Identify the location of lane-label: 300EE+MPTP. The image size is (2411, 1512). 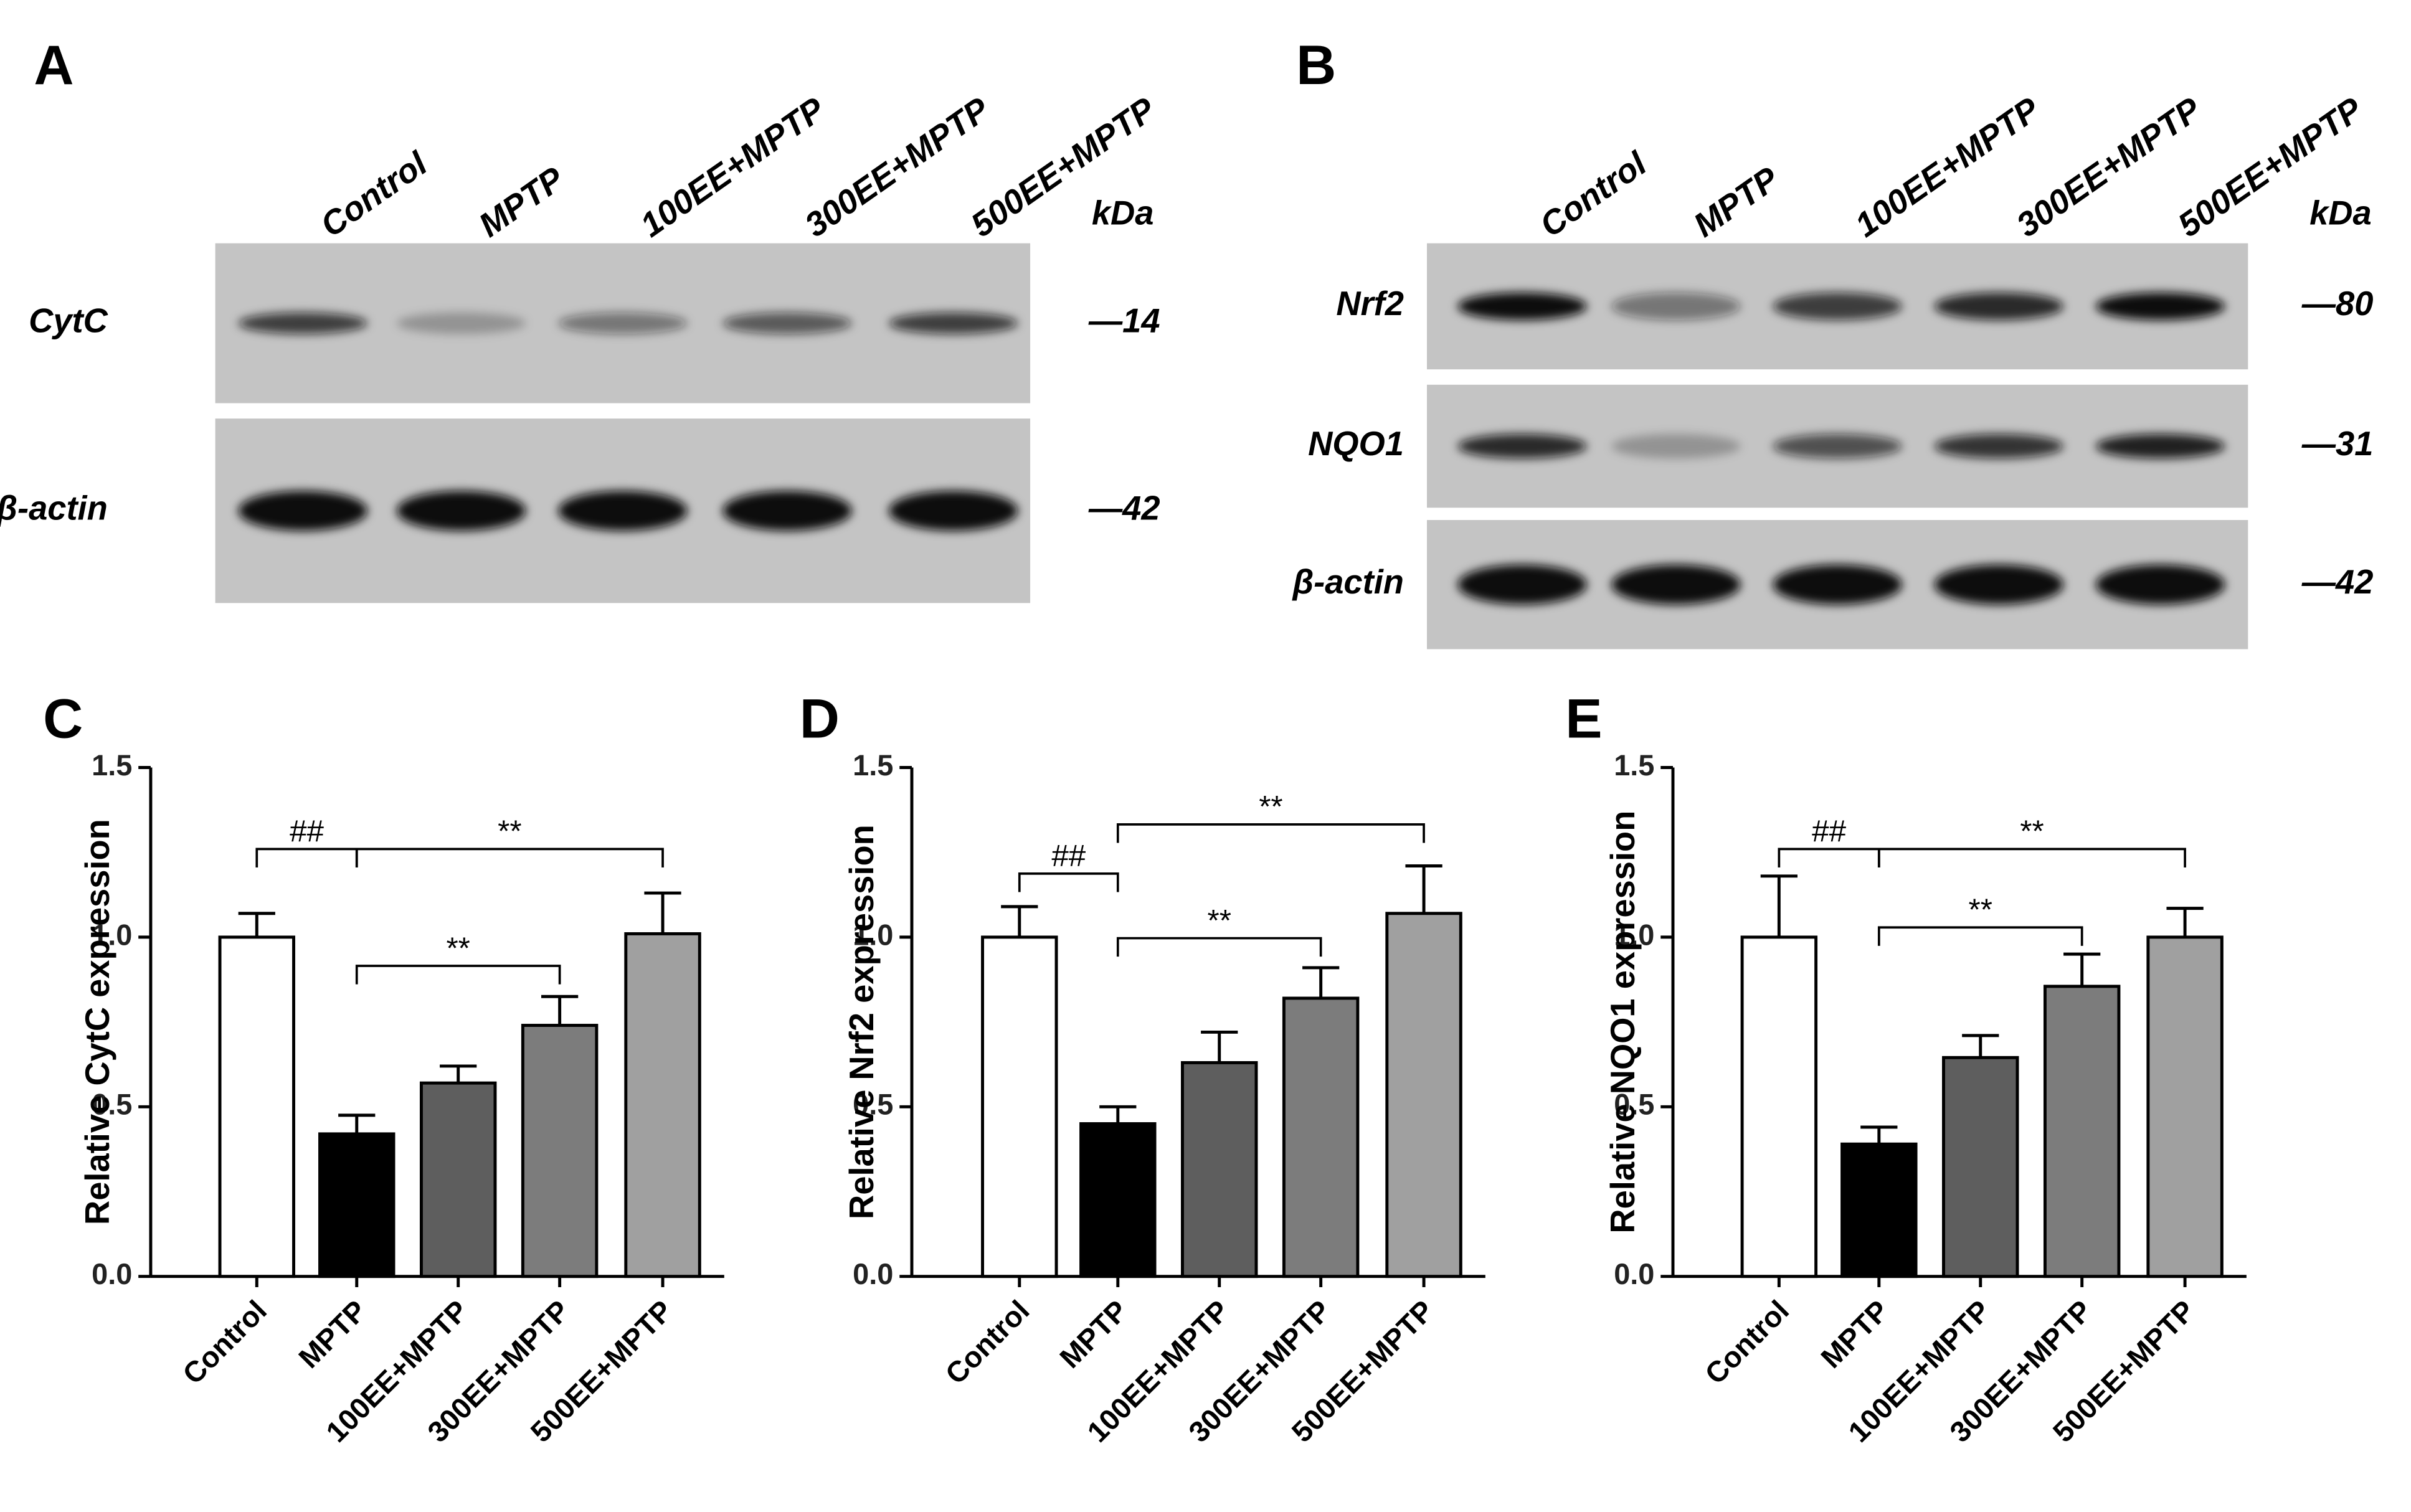
(897, 168).